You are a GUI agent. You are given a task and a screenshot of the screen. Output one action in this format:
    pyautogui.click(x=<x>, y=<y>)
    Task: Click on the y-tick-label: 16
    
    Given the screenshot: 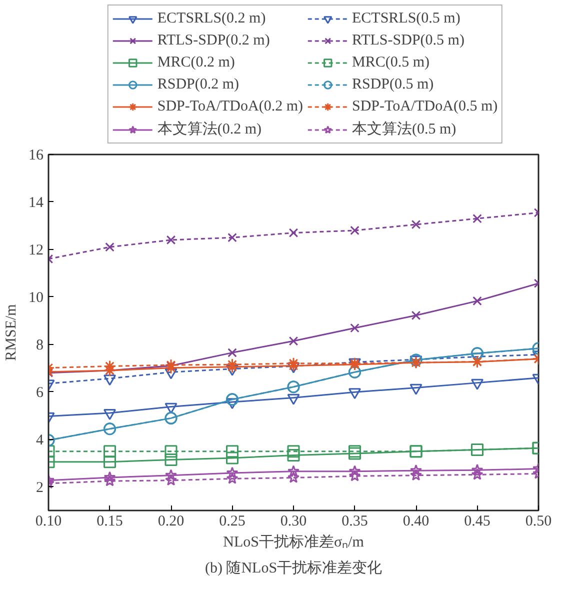 What is the action you would take?
    pyautogui.click(x=36, y=156)
    